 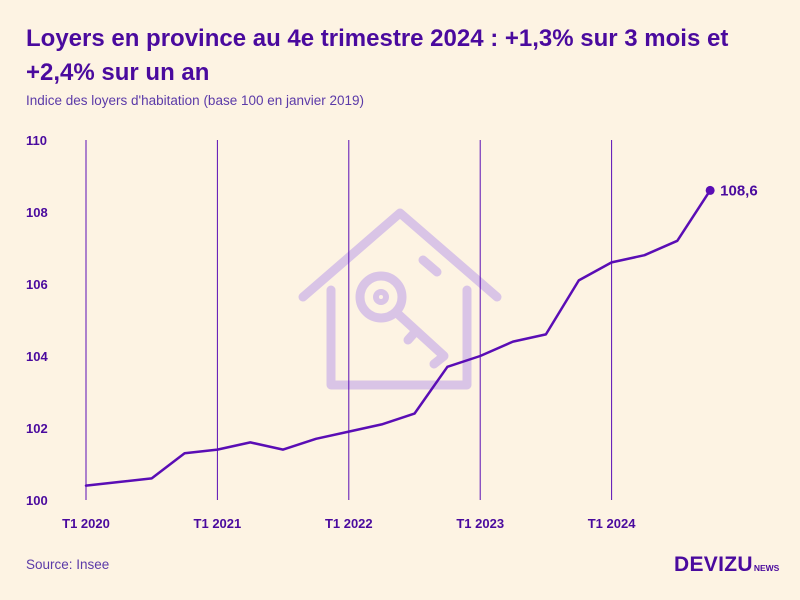 What do you see at coordinates (766, 568) in the screenshot?
I see `logo-suffix: NEWS` at bounding box center [766, 568].